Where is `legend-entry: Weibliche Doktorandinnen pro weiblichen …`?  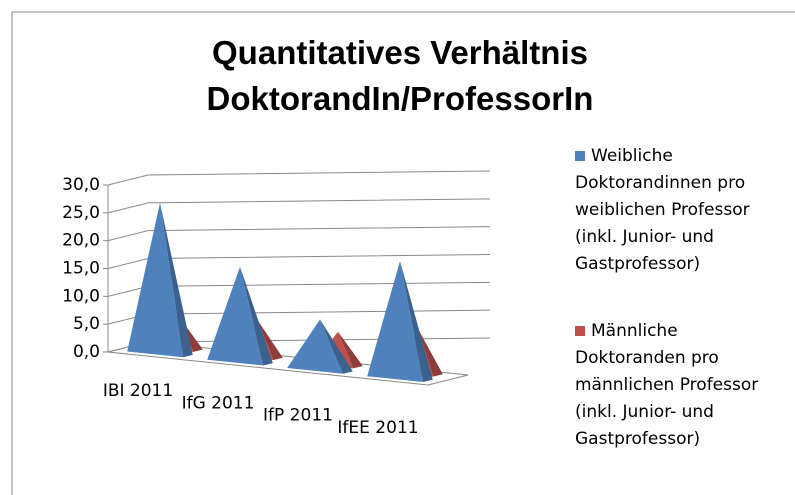
legend-entry: Weibliche Doktorandinnen pro weiblichen … is located at coordinates (672, 210).